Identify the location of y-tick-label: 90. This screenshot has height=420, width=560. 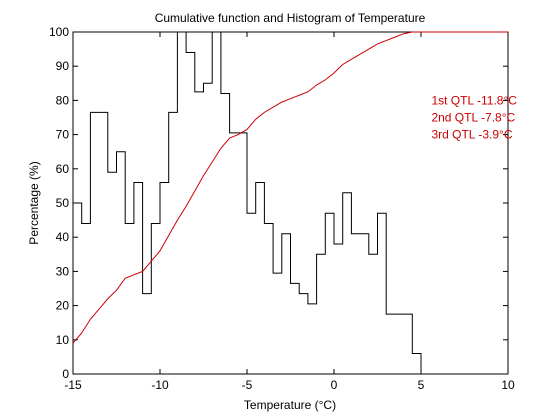
(63, 66).